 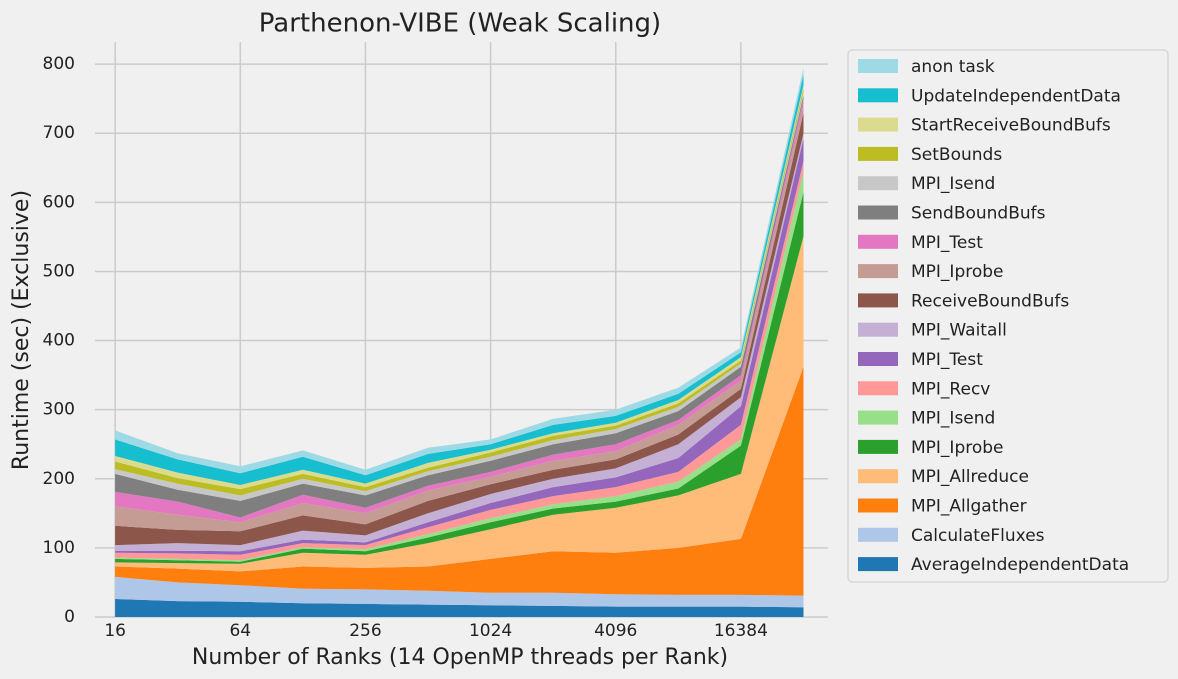 I want to click on x-tick-label: 16, so click(x=115, y=631).